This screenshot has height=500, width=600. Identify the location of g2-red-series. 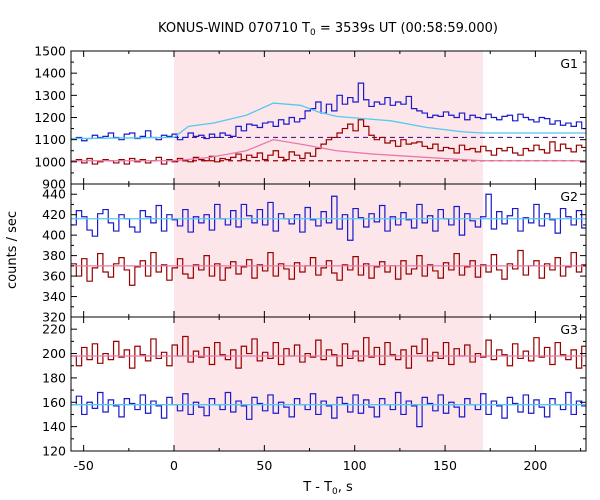
(328, 267).